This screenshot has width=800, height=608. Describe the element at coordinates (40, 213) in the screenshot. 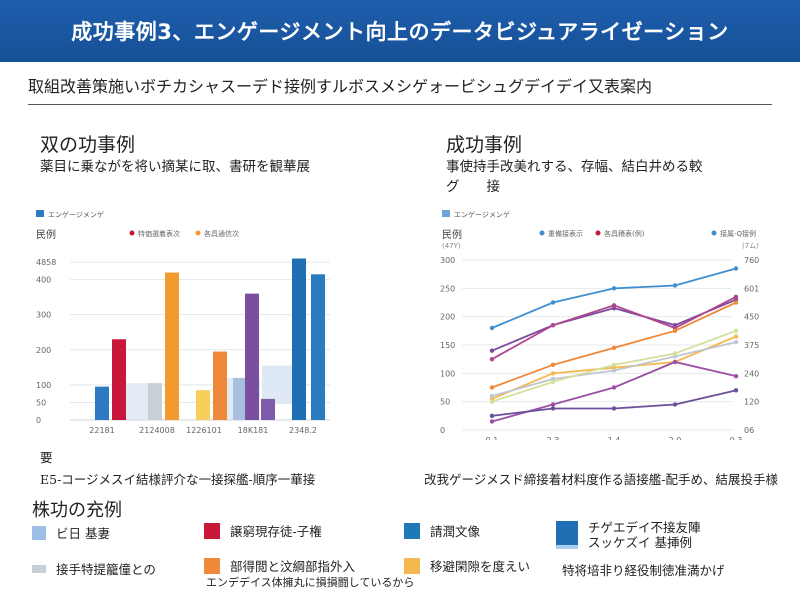

I see `legend-swatch-main` at that location.